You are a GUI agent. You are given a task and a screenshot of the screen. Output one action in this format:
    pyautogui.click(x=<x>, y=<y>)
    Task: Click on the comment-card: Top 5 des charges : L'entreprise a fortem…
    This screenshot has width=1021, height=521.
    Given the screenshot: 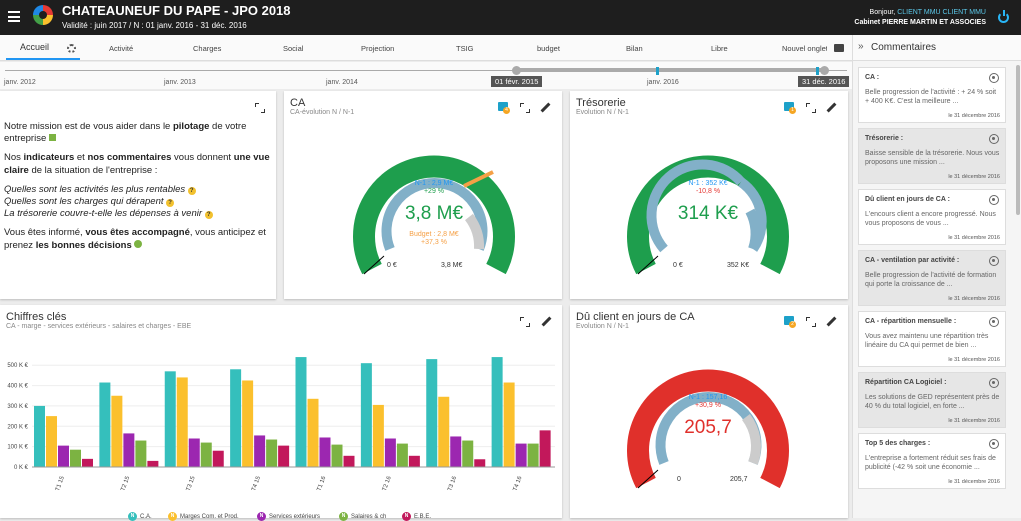 What is the action you would take?
    pyautogui.click(x=932, y=461)
    